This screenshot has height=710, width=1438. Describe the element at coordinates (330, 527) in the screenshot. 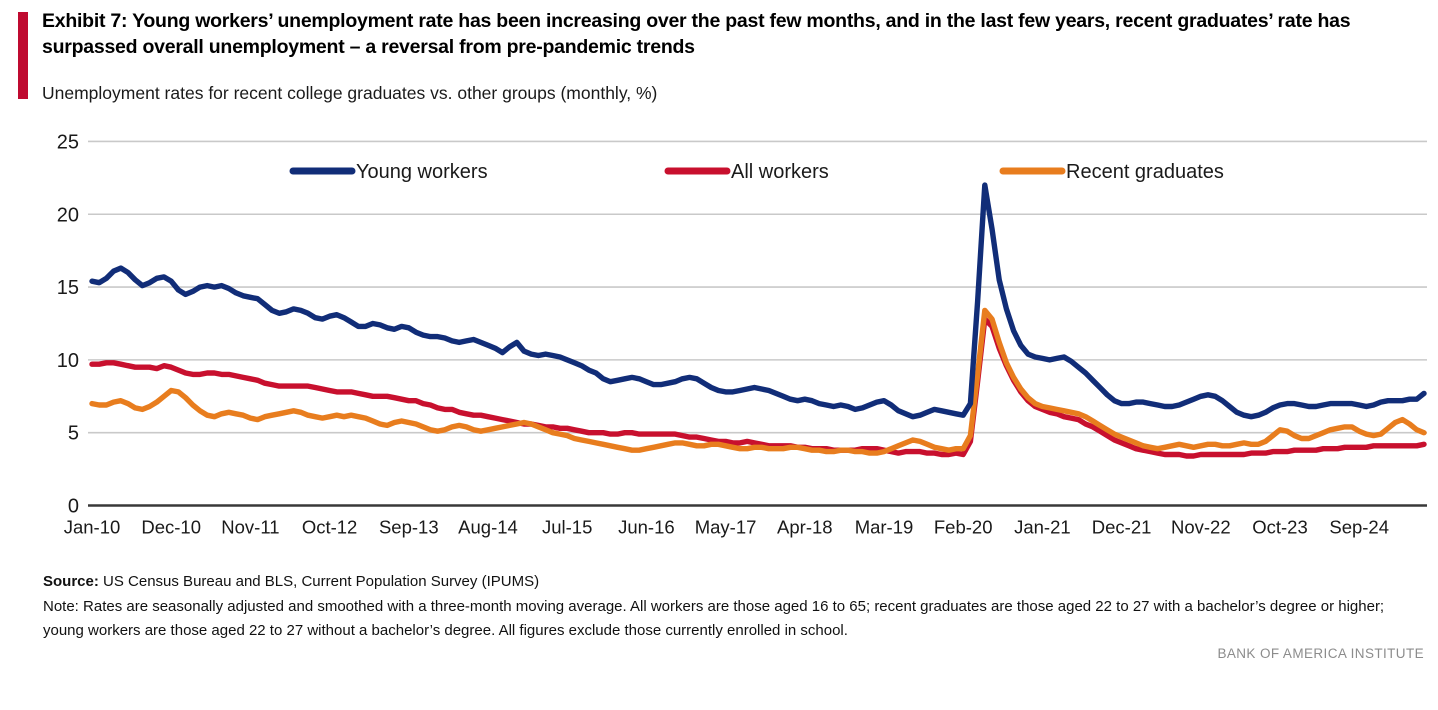

I see `x-tick-label: Oct-12` at that location.